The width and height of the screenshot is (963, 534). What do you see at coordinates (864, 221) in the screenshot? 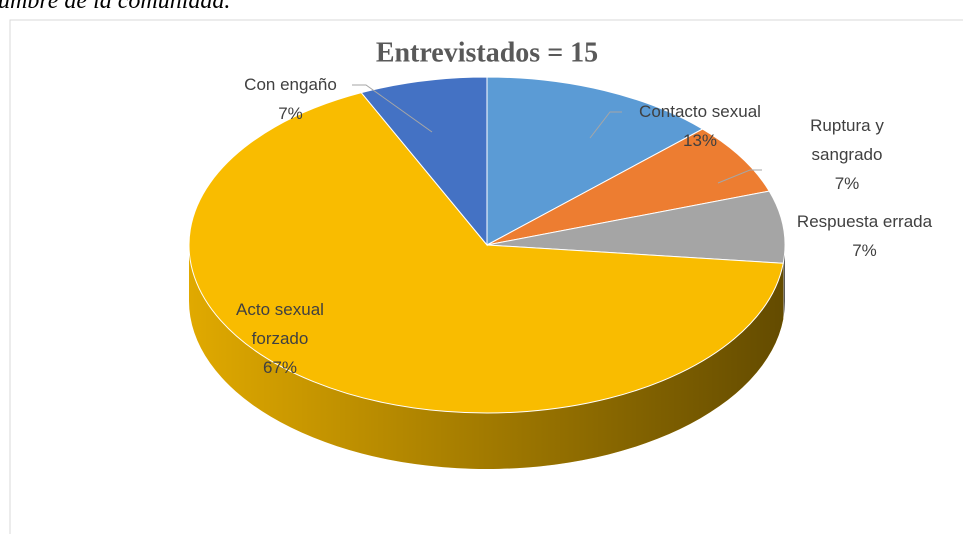
I see `category-label: Respuesta errada` at bounding box center [864, 221].